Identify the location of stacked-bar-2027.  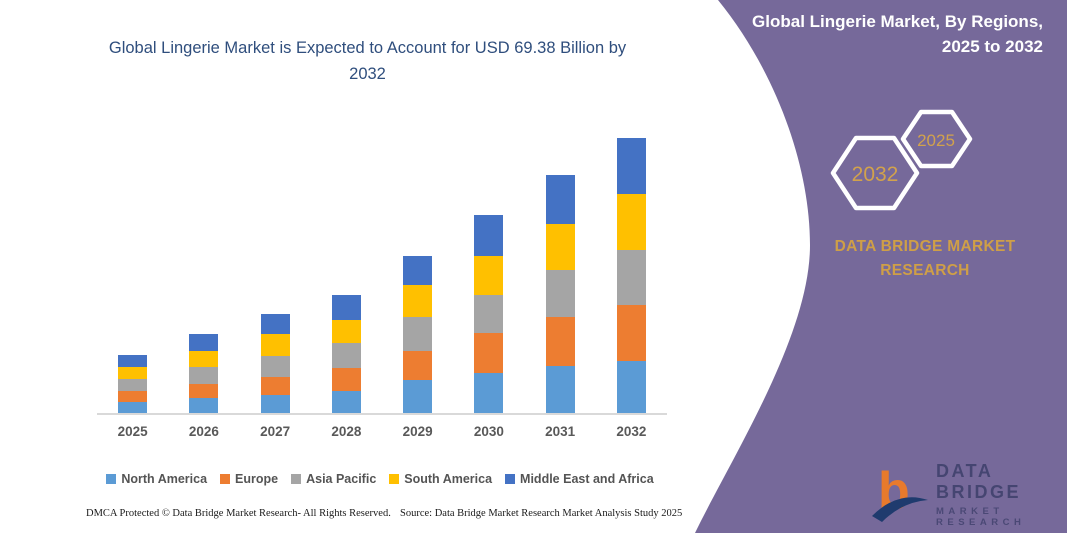
(275, 363).